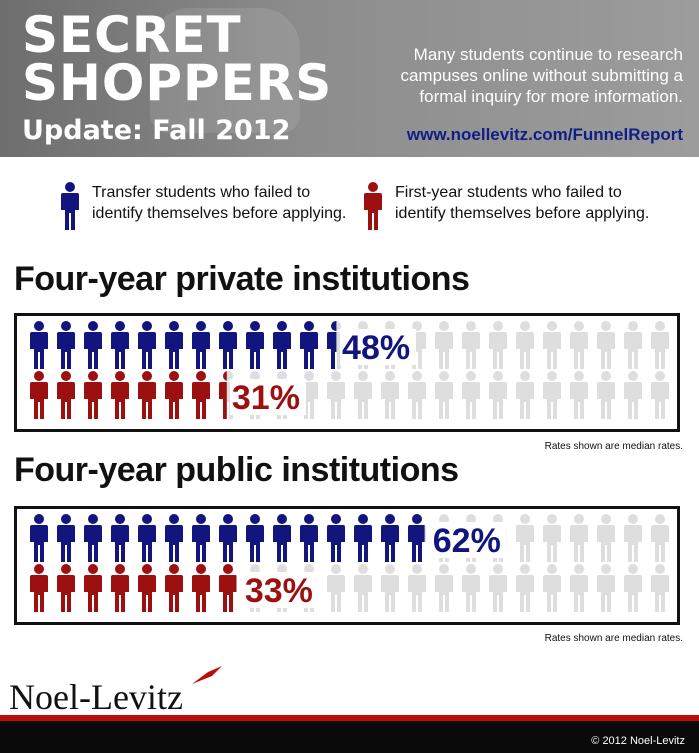 This screenshot has width=699, height=753. Describe the element at coordinates (613, 446) in the screenshot. I see `median-note-private: Rates shown are median rates.` at that location.